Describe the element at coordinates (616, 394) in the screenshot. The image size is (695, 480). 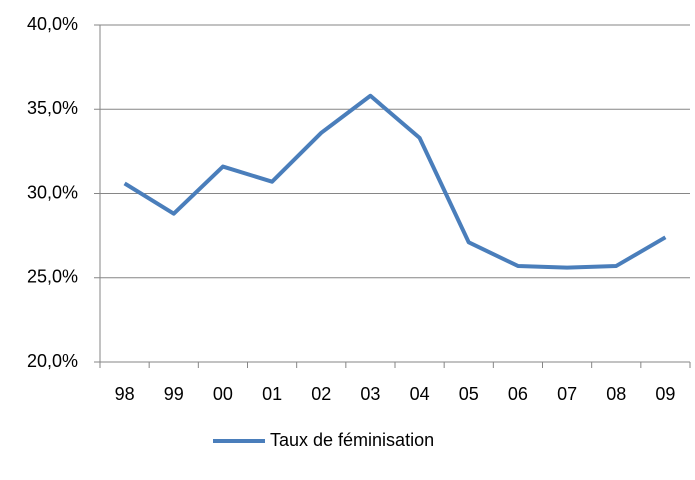
I see `x-tick-label: 08` at that location.